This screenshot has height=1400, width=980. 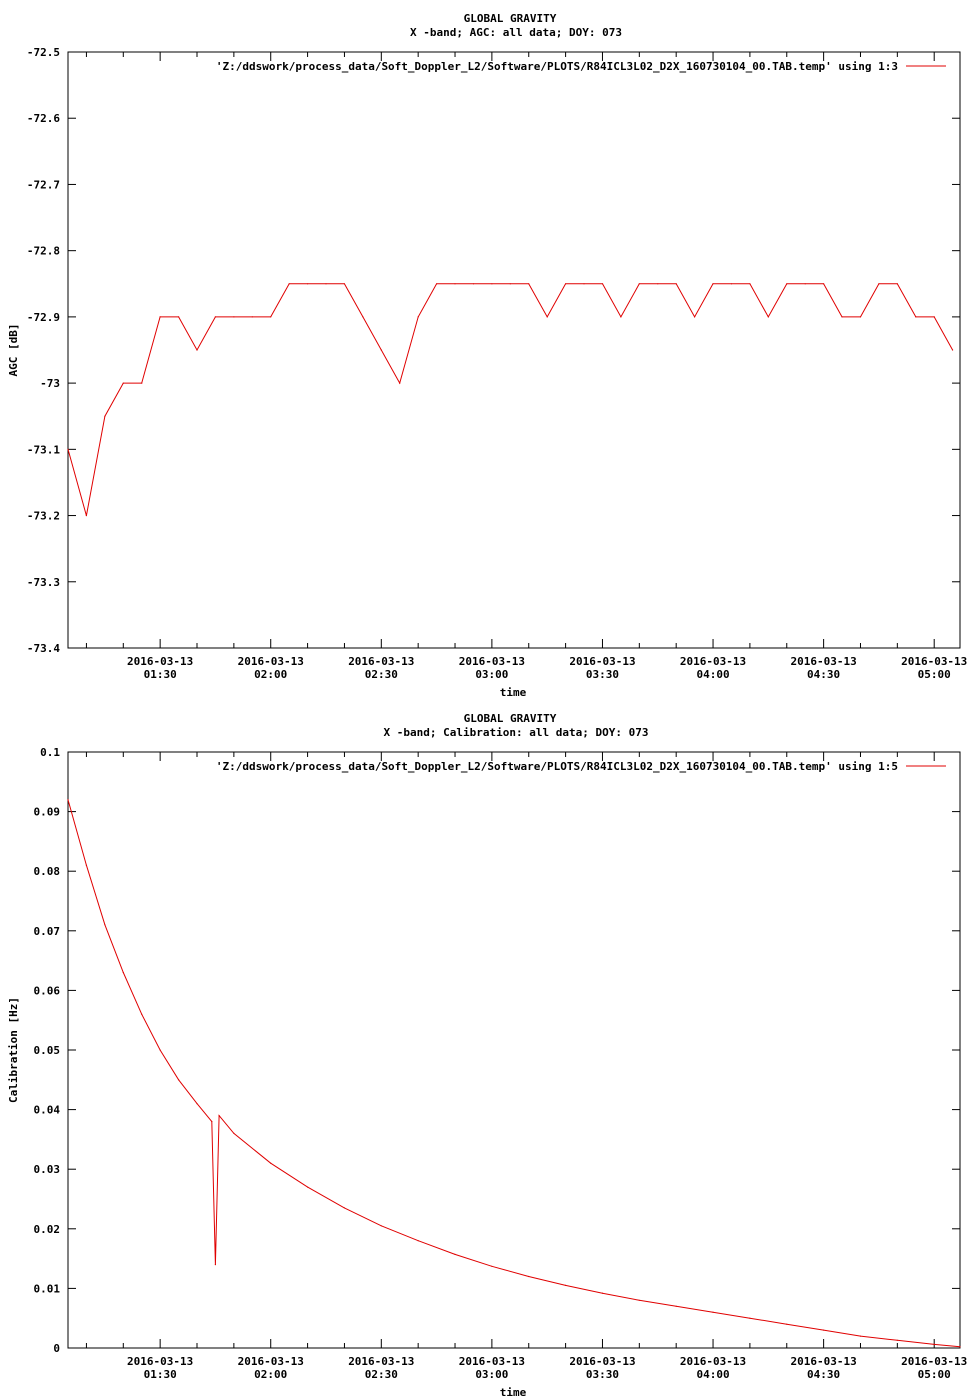 I want to click on y-tick: 0.09, so click(x=497, y=812).